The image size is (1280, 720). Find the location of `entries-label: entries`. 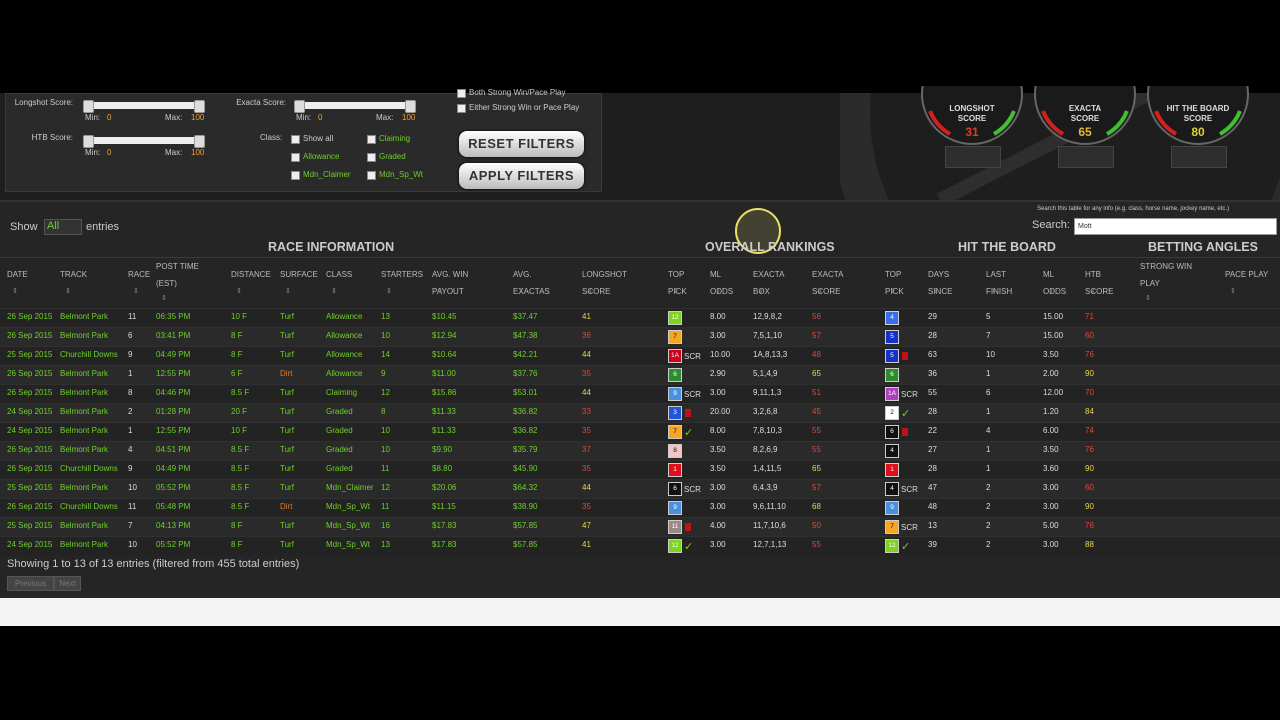

entries-label: entries is located at coordinates (103, 227).